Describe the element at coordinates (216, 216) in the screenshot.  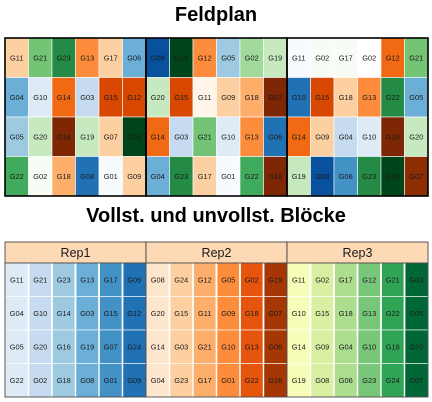
I see `chart-title-blocks: Vollst. und unvollst. Blöcke` at that location.